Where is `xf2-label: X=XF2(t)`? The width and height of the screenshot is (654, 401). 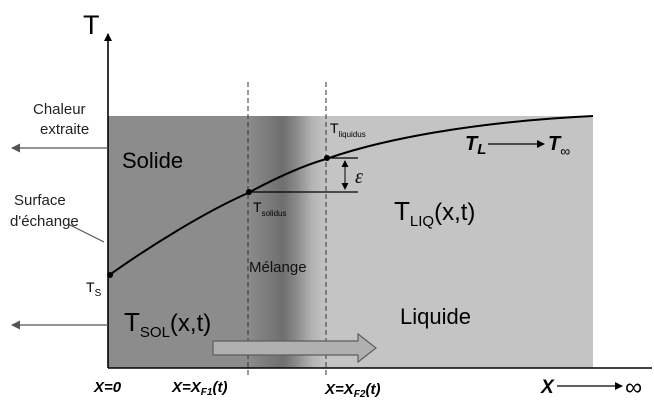 xf2-label: X=XF2(t) is located at coordinates (352, 390).